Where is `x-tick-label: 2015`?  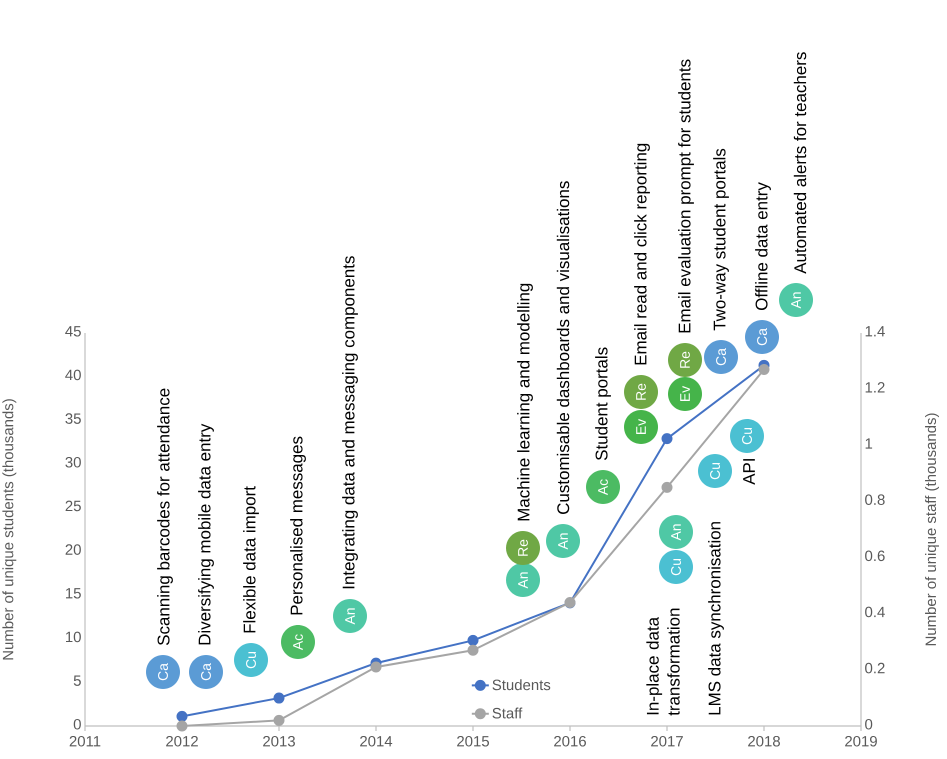
x-tick-label: 2015 is located at coordinates (473, 741).